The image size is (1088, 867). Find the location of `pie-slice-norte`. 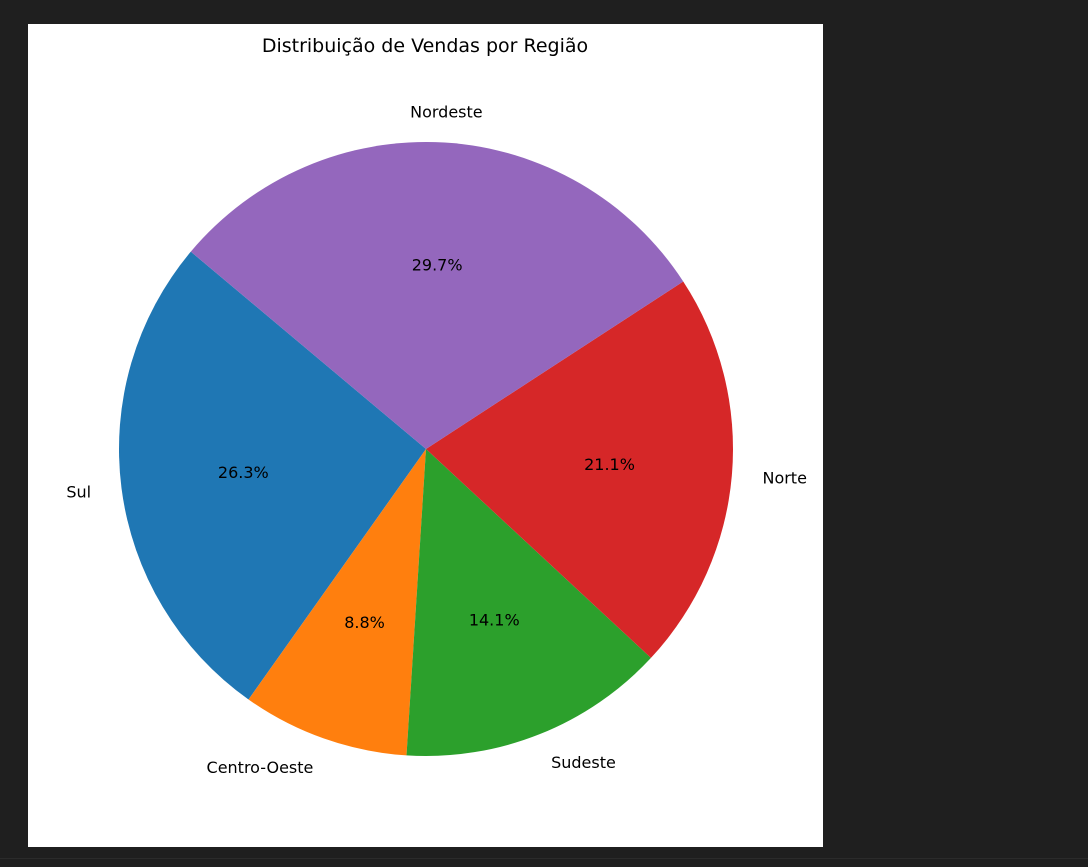

pie-slice-norte is located at coordinates (579, 469).